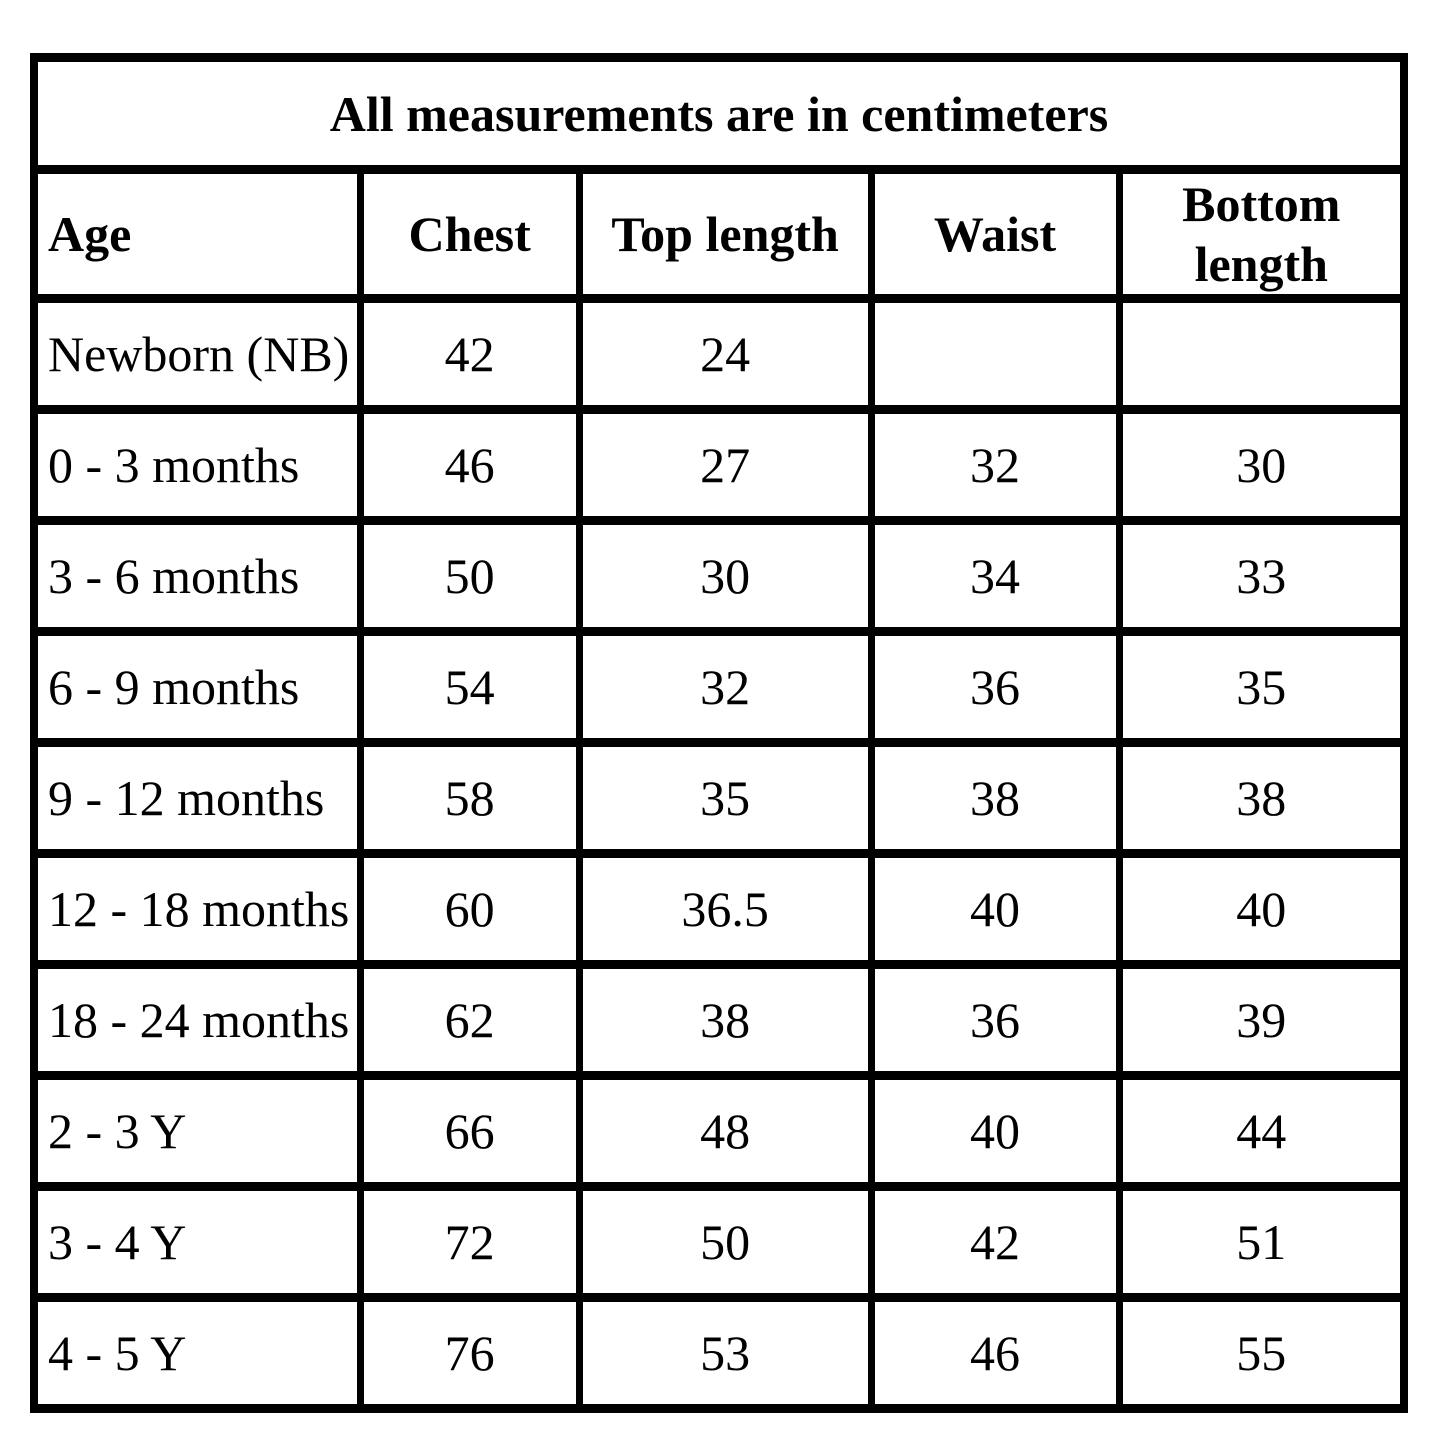 The width and height of the screenshot is (1445, 1445). Describe the element at coordinates (725, 1020) in the screenshot. I see `cell-top-length: 38` at that location.